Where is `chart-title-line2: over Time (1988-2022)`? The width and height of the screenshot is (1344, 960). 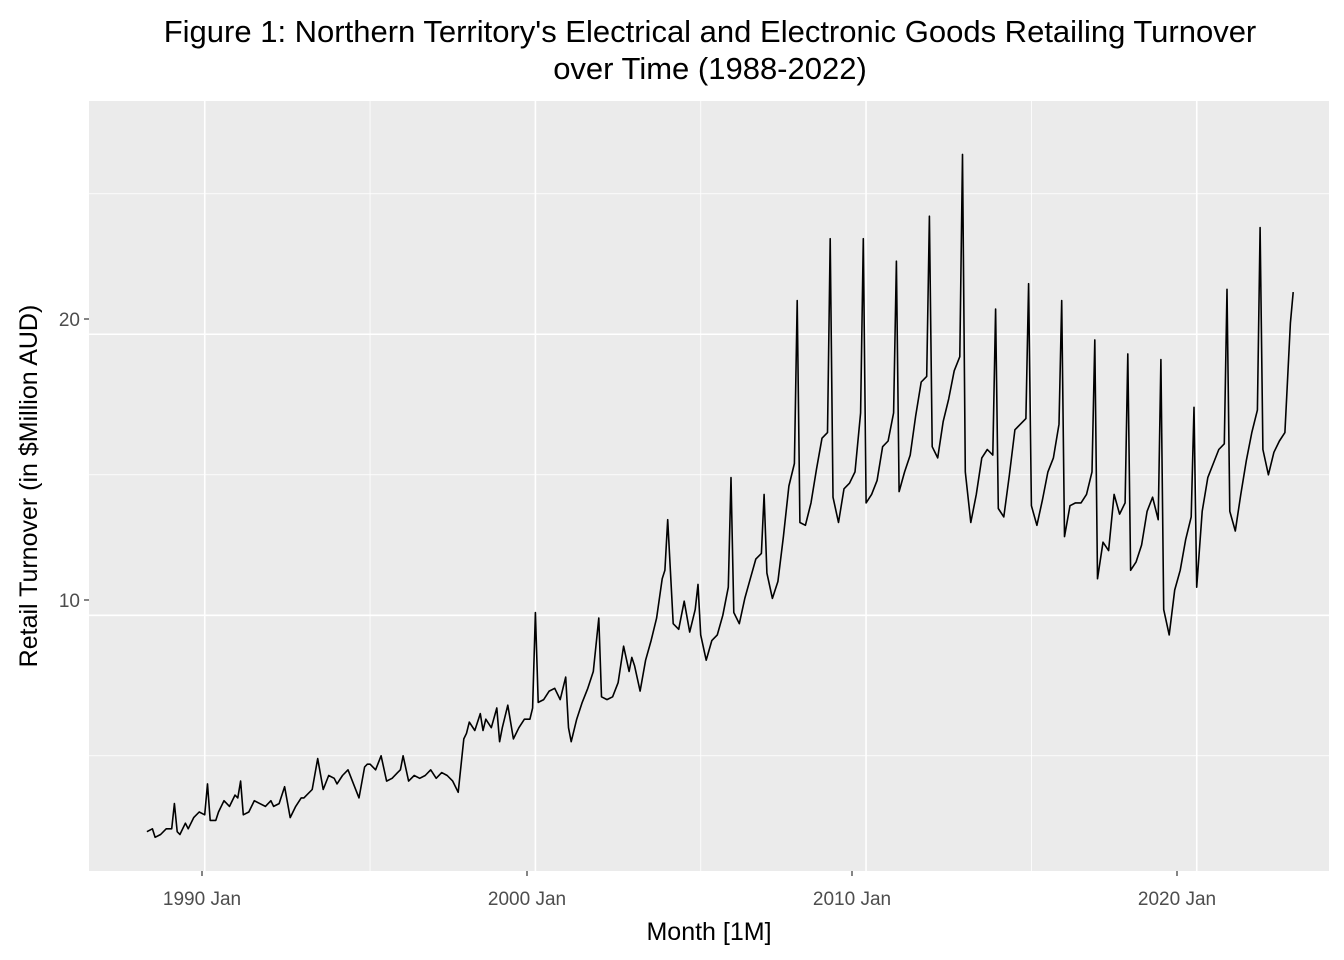
chart-title-line2: over Time (1988-2022) is located at coordinates (710, 68).